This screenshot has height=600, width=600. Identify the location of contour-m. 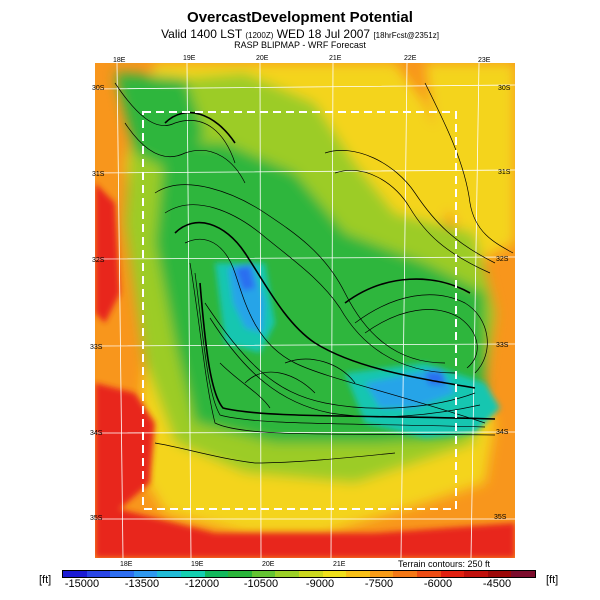
(345, 367).